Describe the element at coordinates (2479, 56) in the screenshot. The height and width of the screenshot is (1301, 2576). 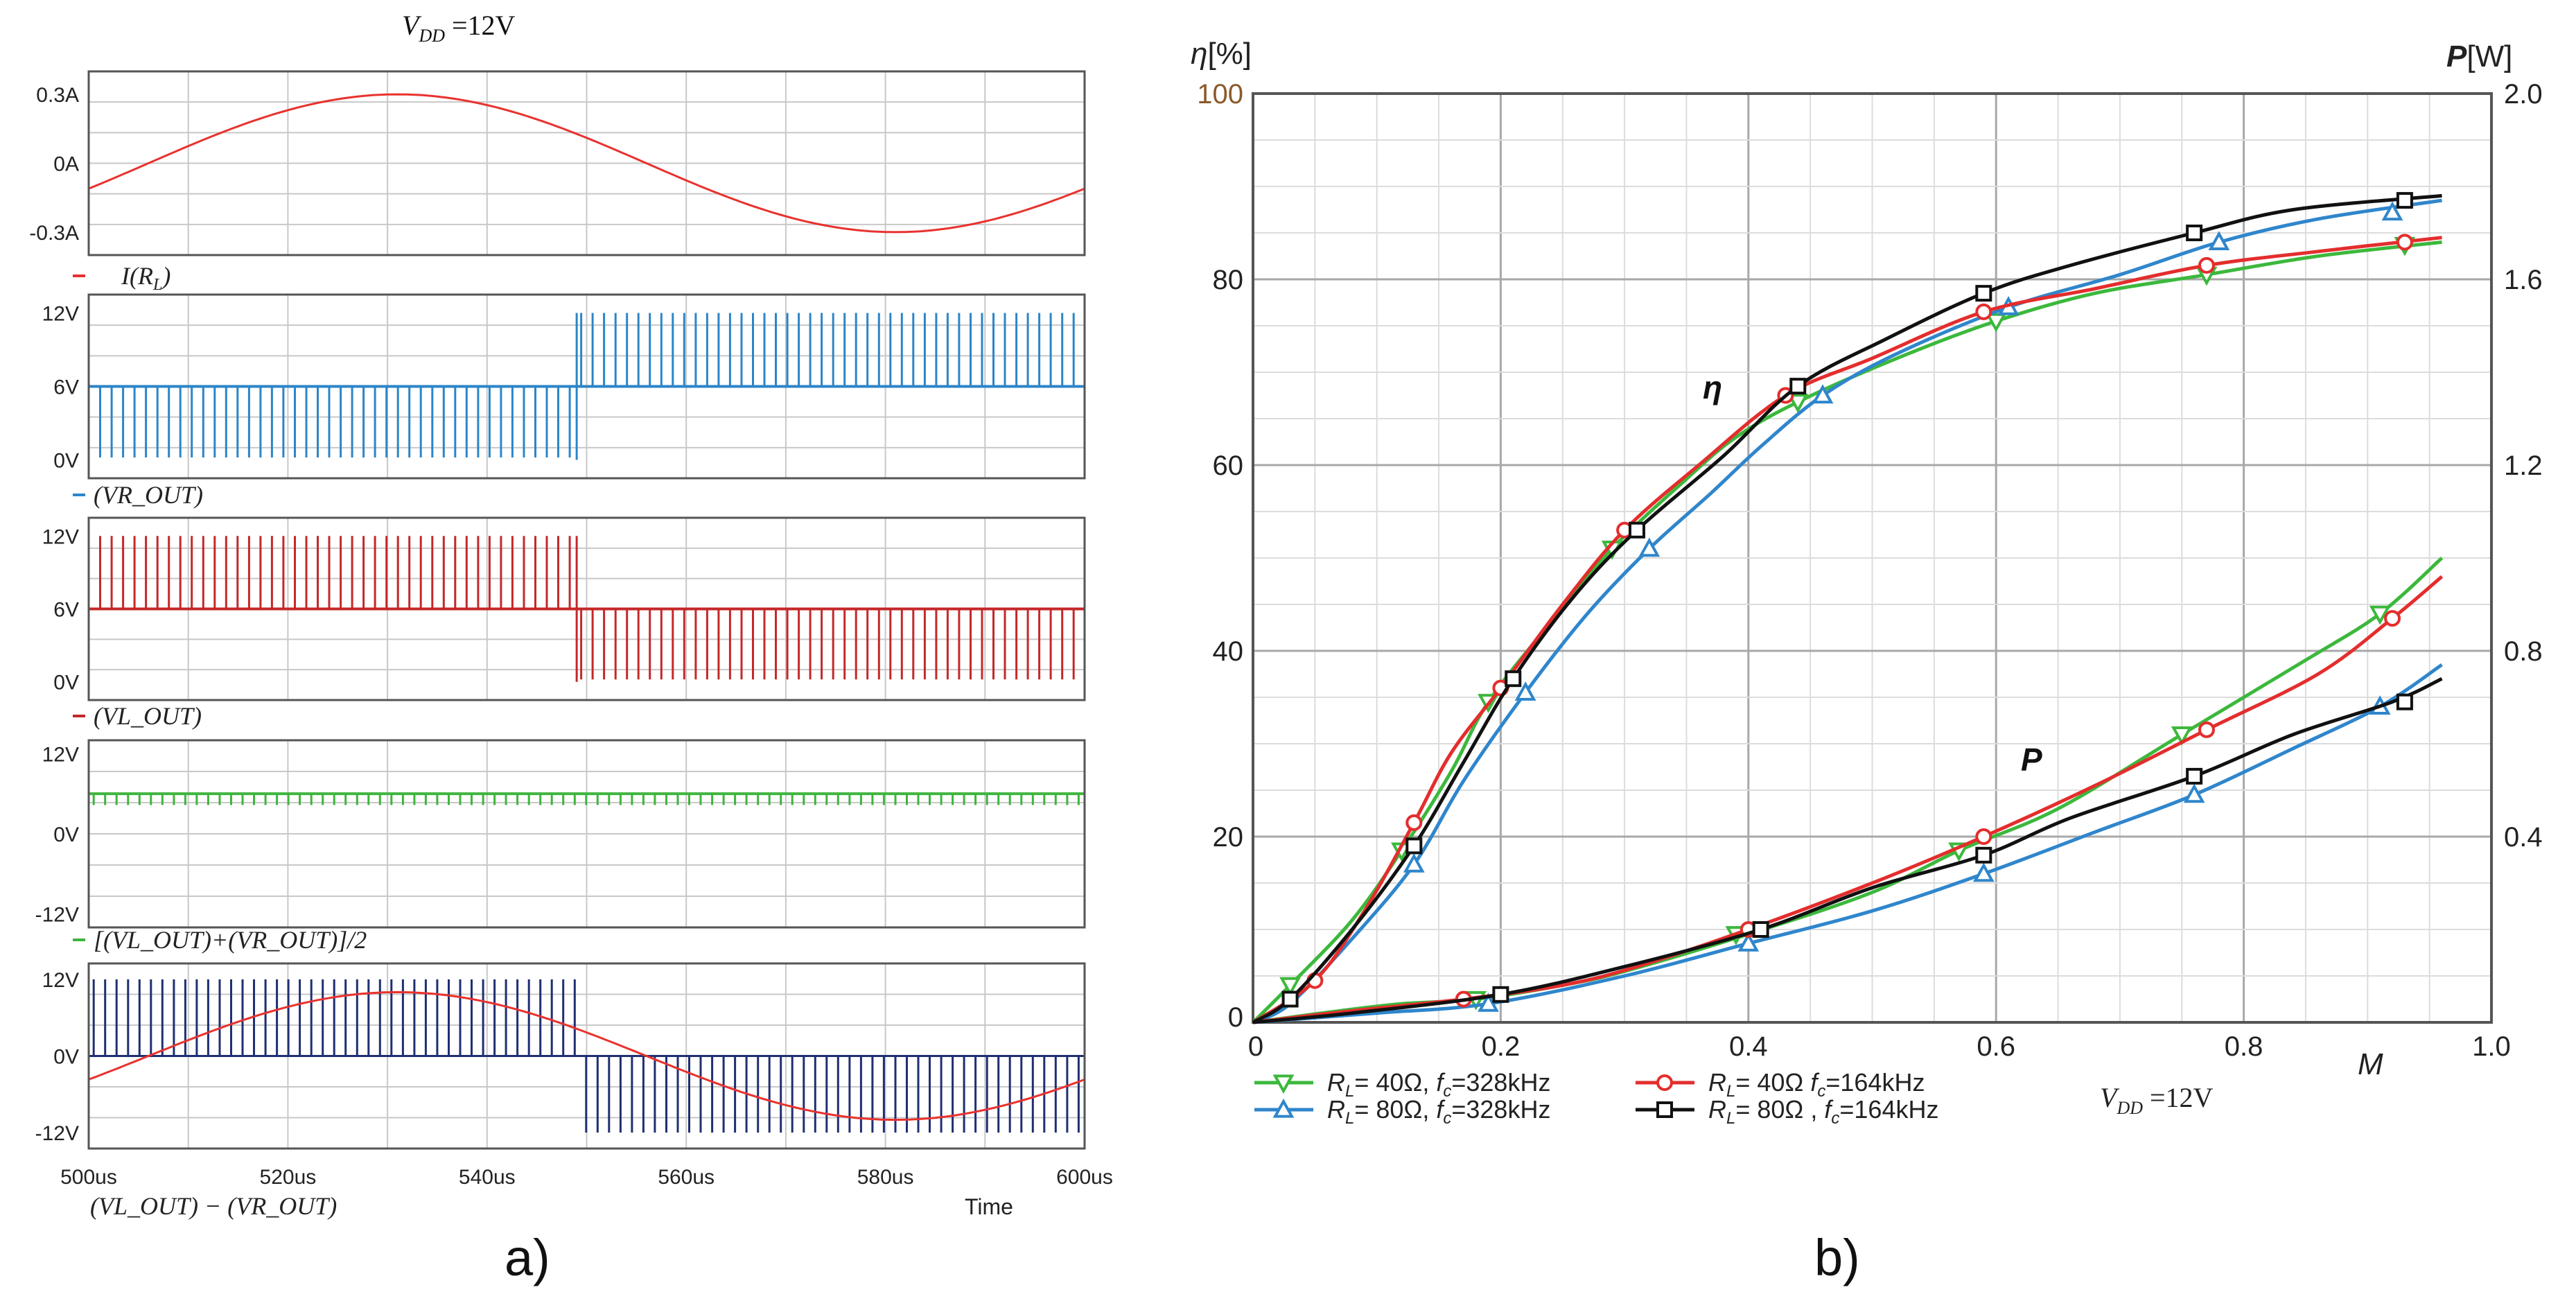
I see `right-axis-title: P[W]` at that location.